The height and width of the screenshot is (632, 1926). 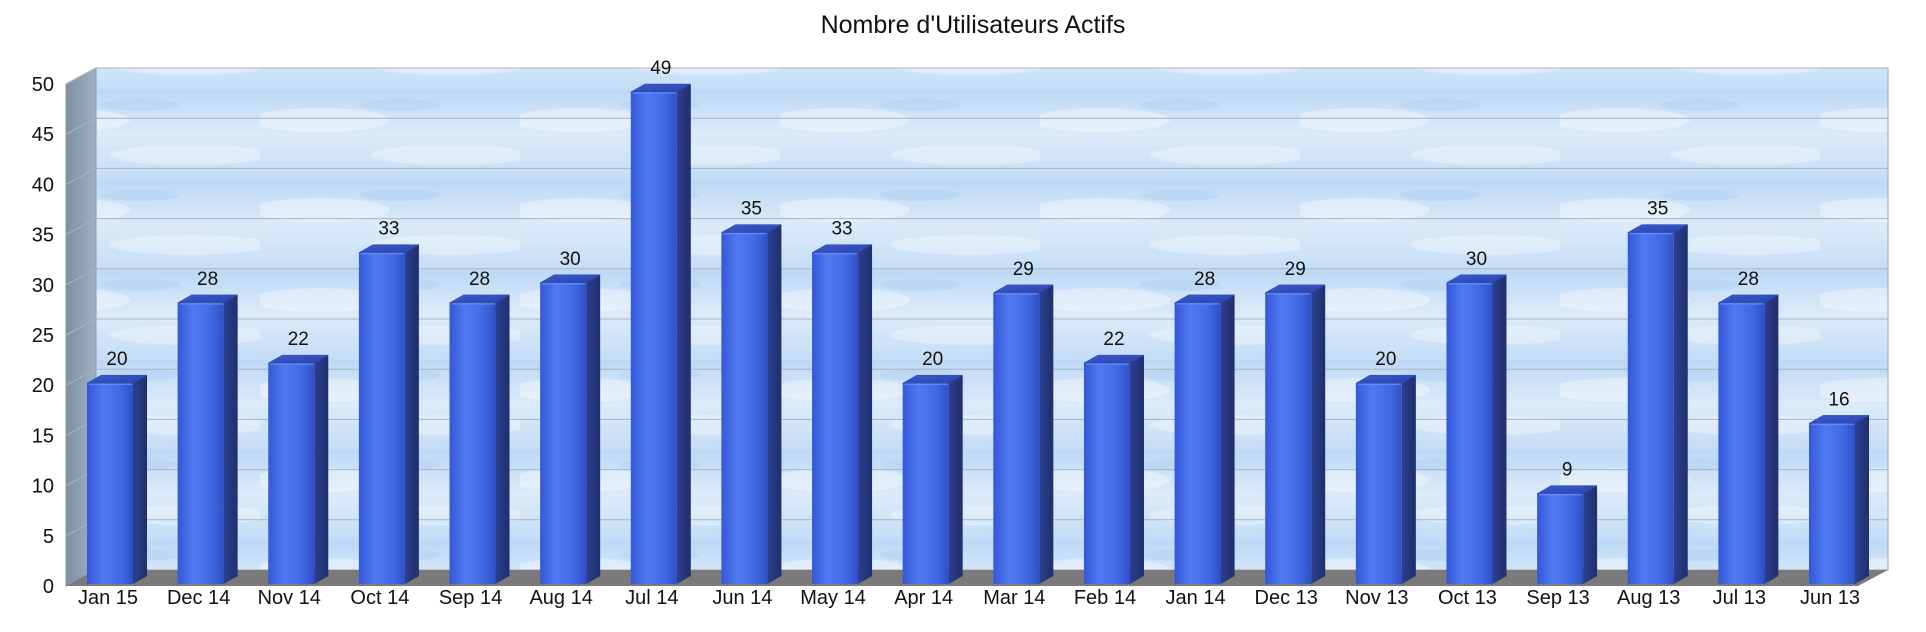 What do you see at coordinates (379, 598) in the screenshot?
I see `x-tick-label: Oct 14` at bounding box center [379, 598].